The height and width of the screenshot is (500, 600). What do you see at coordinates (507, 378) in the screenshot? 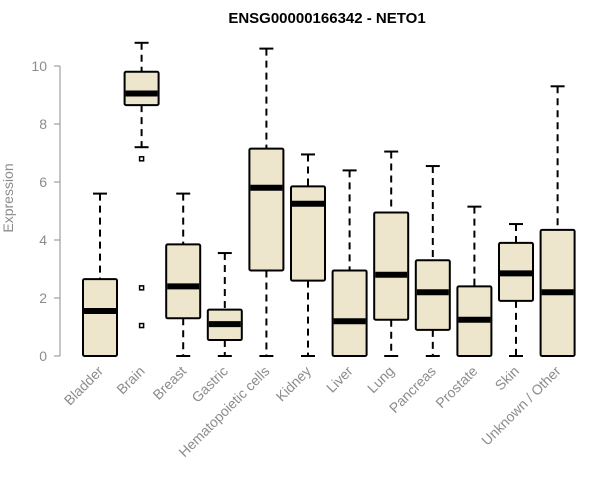
I see `x-tick-label: Skin` at bounding box center [507, 378].